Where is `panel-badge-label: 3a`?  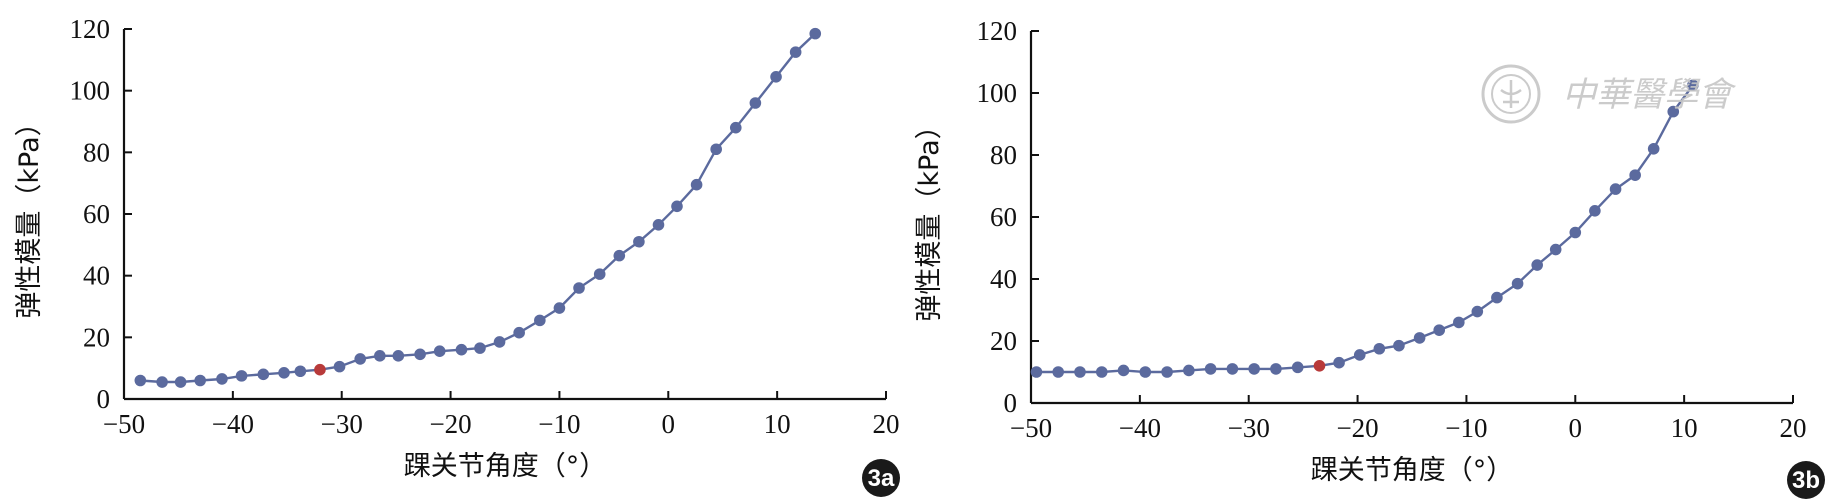 panel-badge-label: 3a is located at coordinates (881, 478).